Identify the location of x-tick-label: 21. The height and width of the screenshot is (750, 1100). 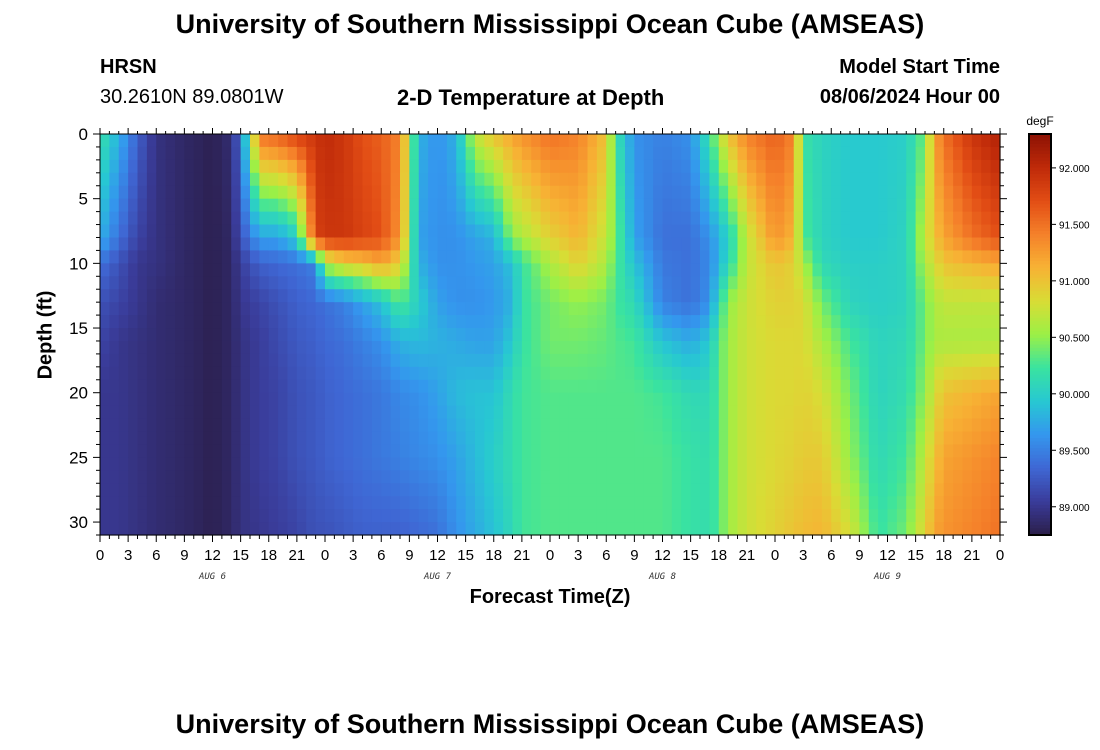
(972, 555).